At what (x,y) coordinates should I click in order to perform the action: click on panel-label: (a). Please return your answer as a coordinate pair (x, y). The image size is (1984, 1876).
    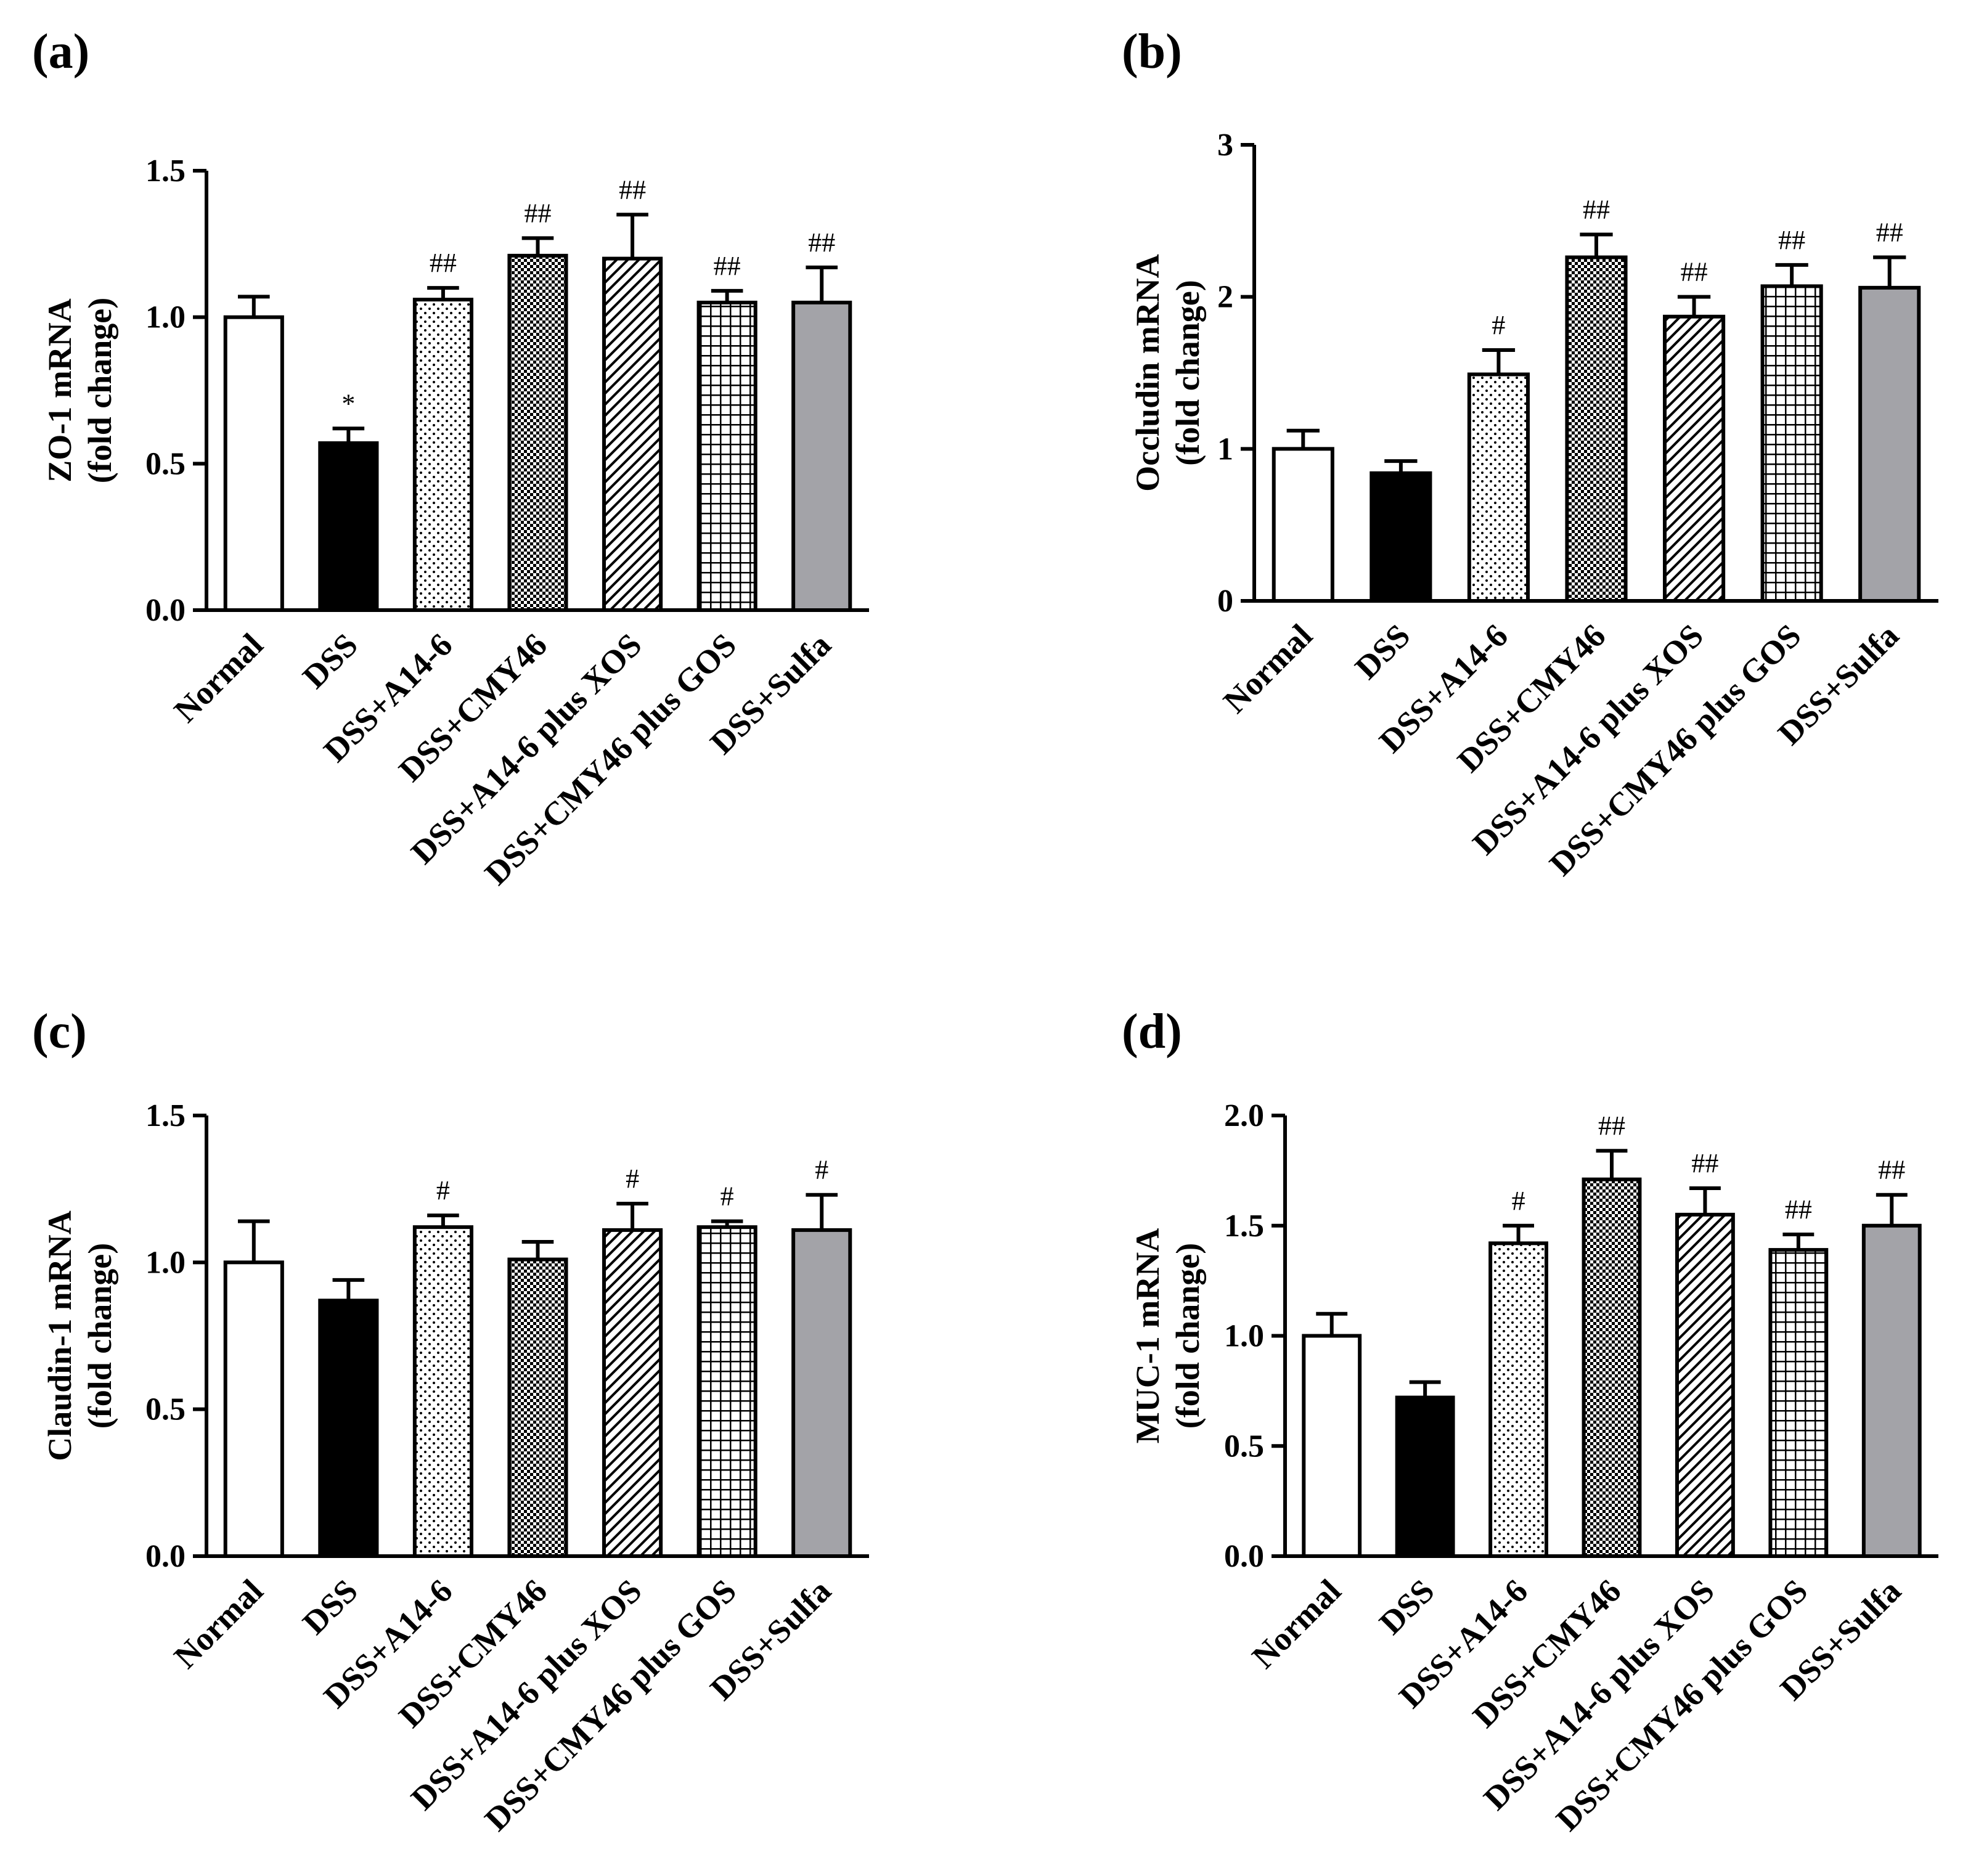
    Looking at the image, I should click on (61, 52).